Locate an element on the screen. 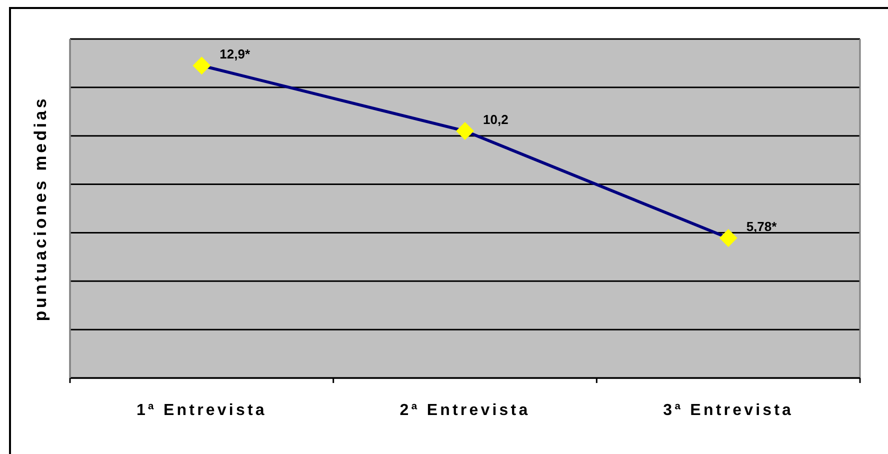 The image size is (888, 454). x-tick-label: 1ª Entrevista is located at coordinates (201, 410).